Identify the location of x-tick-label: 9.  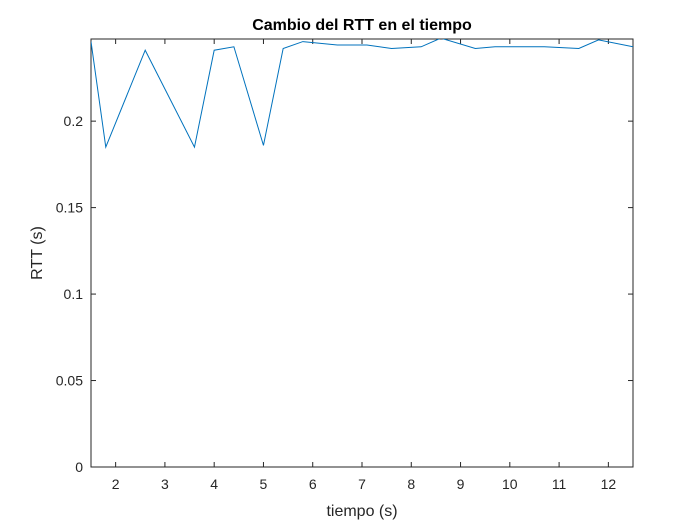
(461, 484).